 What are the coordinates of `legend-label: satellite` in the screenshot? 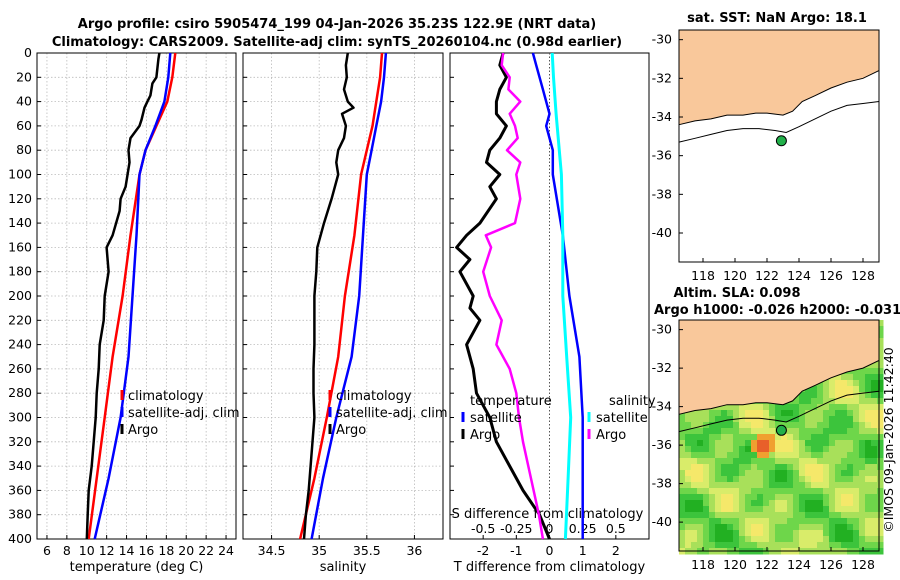 It's located at (622, 418).